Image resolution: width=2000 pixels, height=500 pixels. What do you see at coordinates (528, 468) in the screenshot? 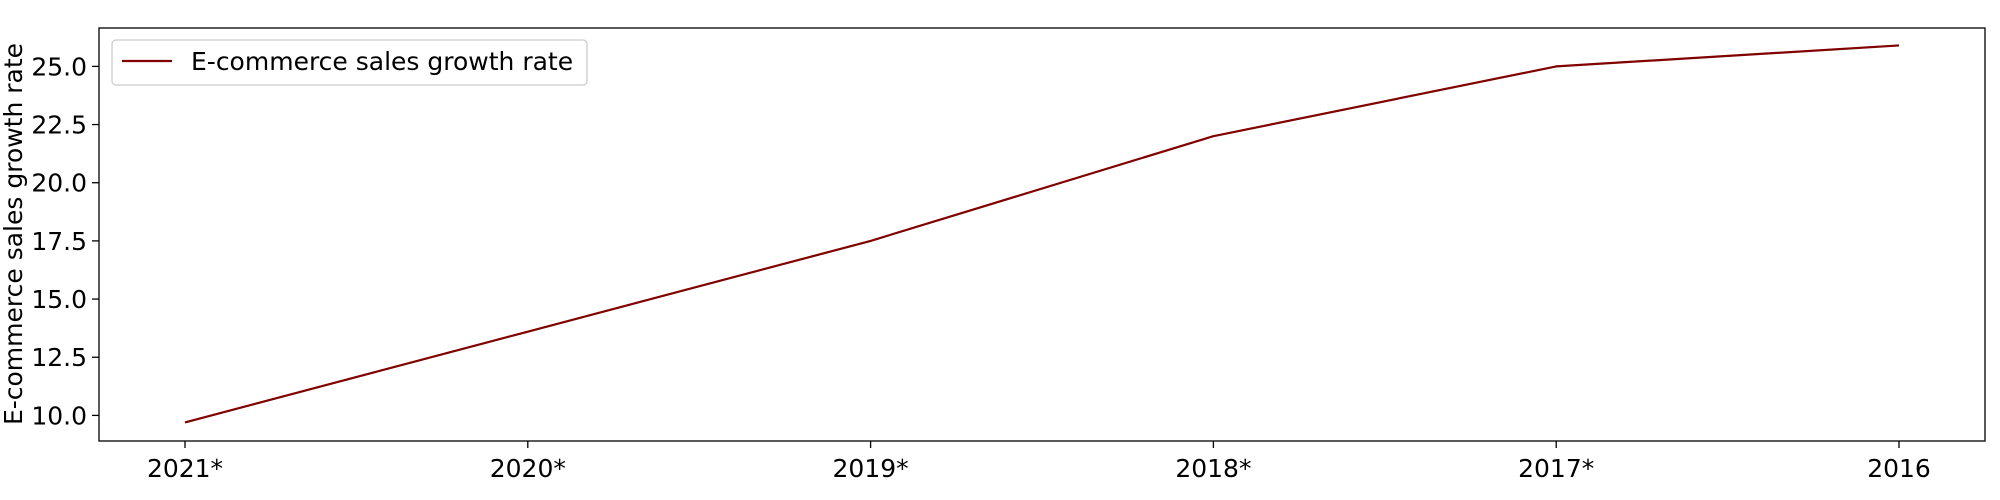
I see `x-tick-label: 2020*` at bounding box center [528, 468].